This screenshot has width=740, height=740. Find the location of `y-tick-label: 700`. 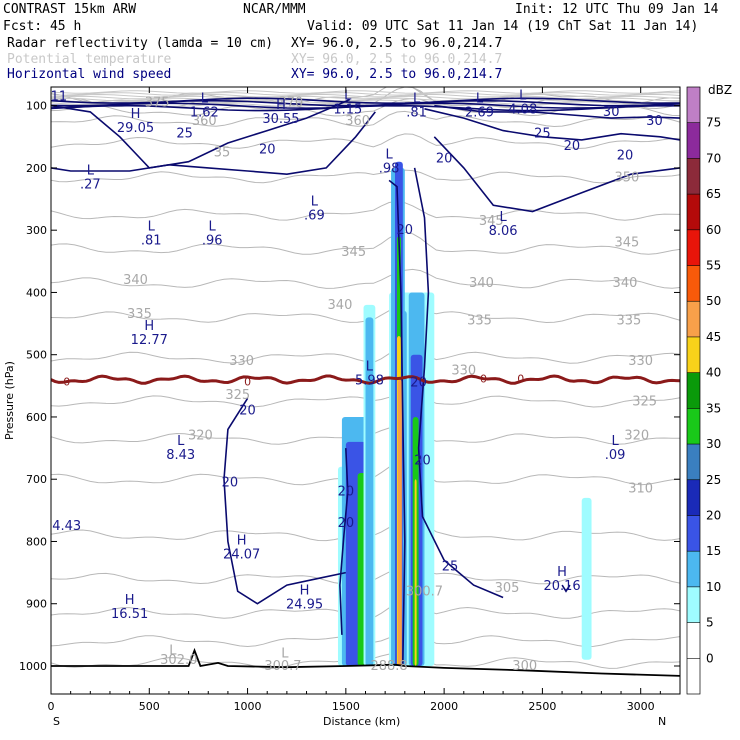

y-tick-label: 700 is located at coordinates (36, 479).